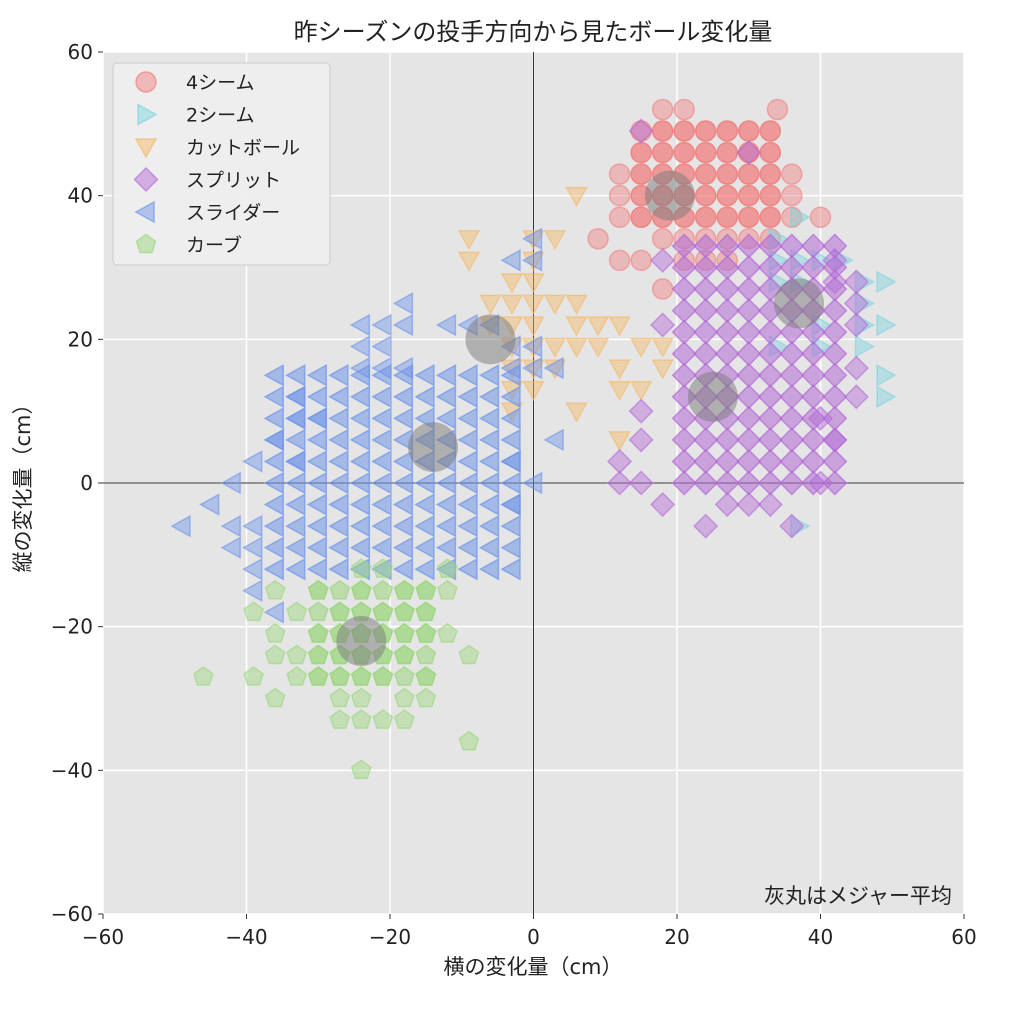 The height and width of the screenshot is (1016, 1016). What do you see at coordinates (80, 196) in the screenshot?
I see `y-tick-label: 40` at bounding box center [80, 196].